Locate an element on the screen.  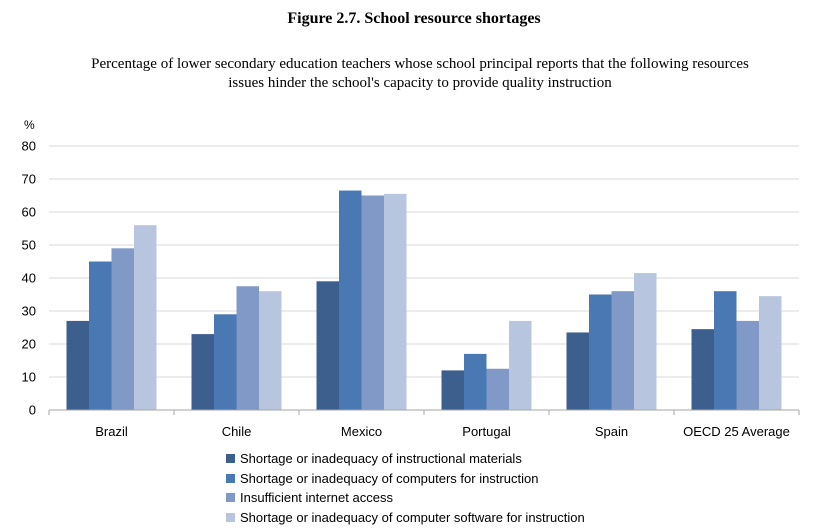
legend-item: Insufficient internet access is located at coordinates (405, 498).